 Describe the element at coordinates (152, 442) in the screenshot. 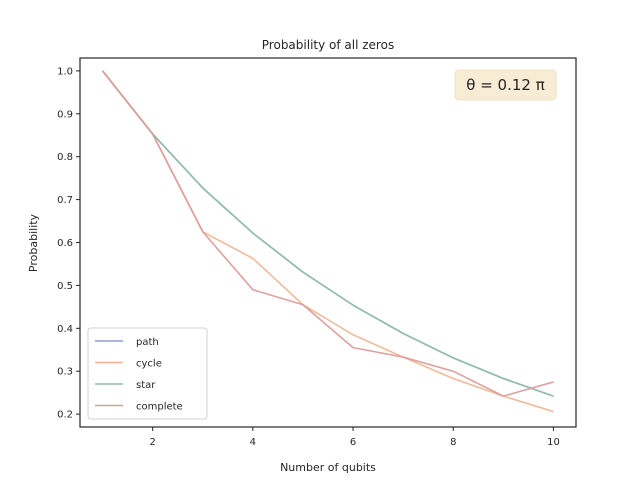

I see `x-tick-label: 2` at that location.